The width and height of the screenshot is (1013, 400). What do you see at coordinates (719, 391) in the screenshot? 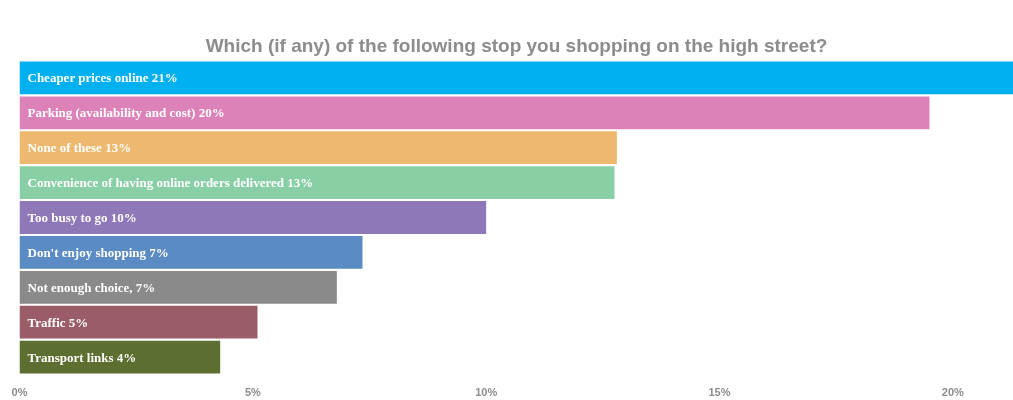
I see `x-tick-label: 15%` at bounding box center [719, 391].